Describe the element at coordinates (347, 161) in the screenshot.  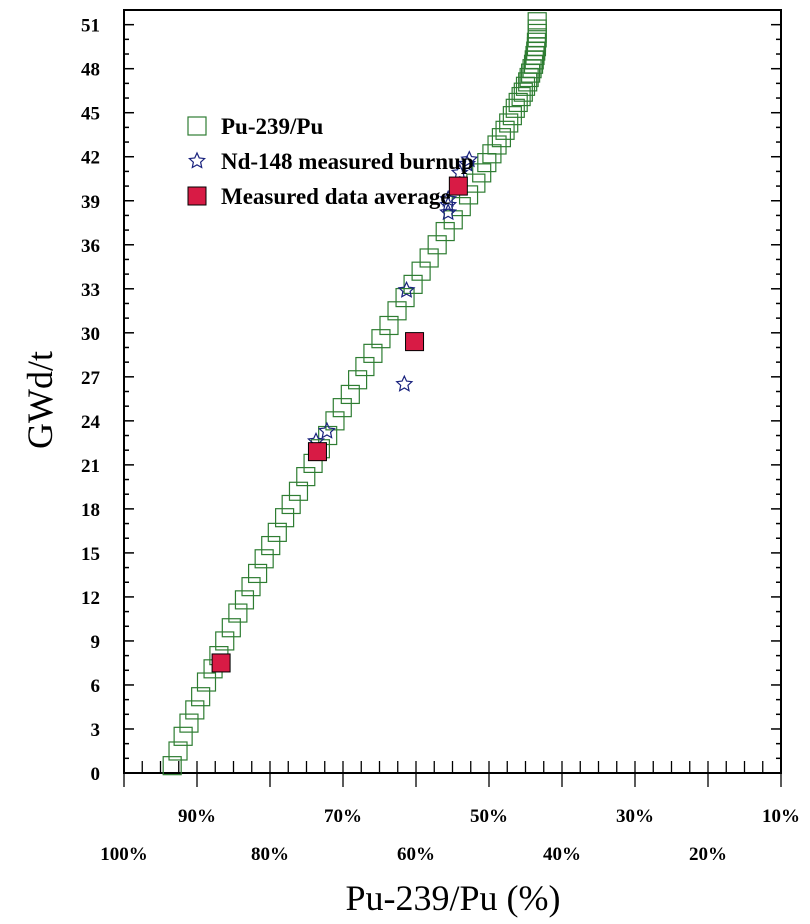
I see `legend-label: Nd-148 measured burnup` at that location.